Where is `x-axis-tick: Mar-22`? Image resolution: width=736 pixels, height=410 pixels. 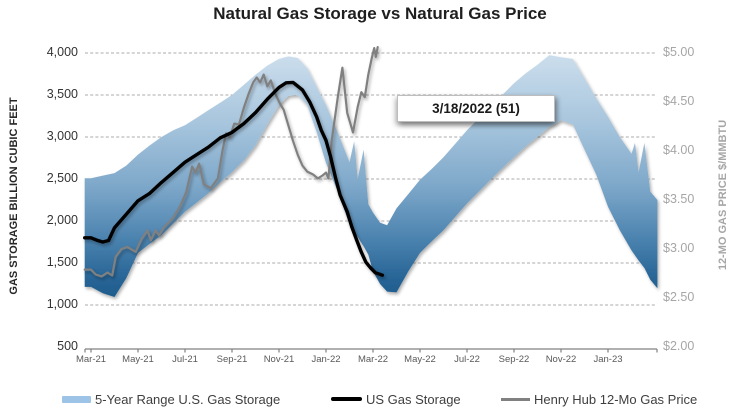
x-axis-tick: Mar-22 is located at coordinates (373, 359).